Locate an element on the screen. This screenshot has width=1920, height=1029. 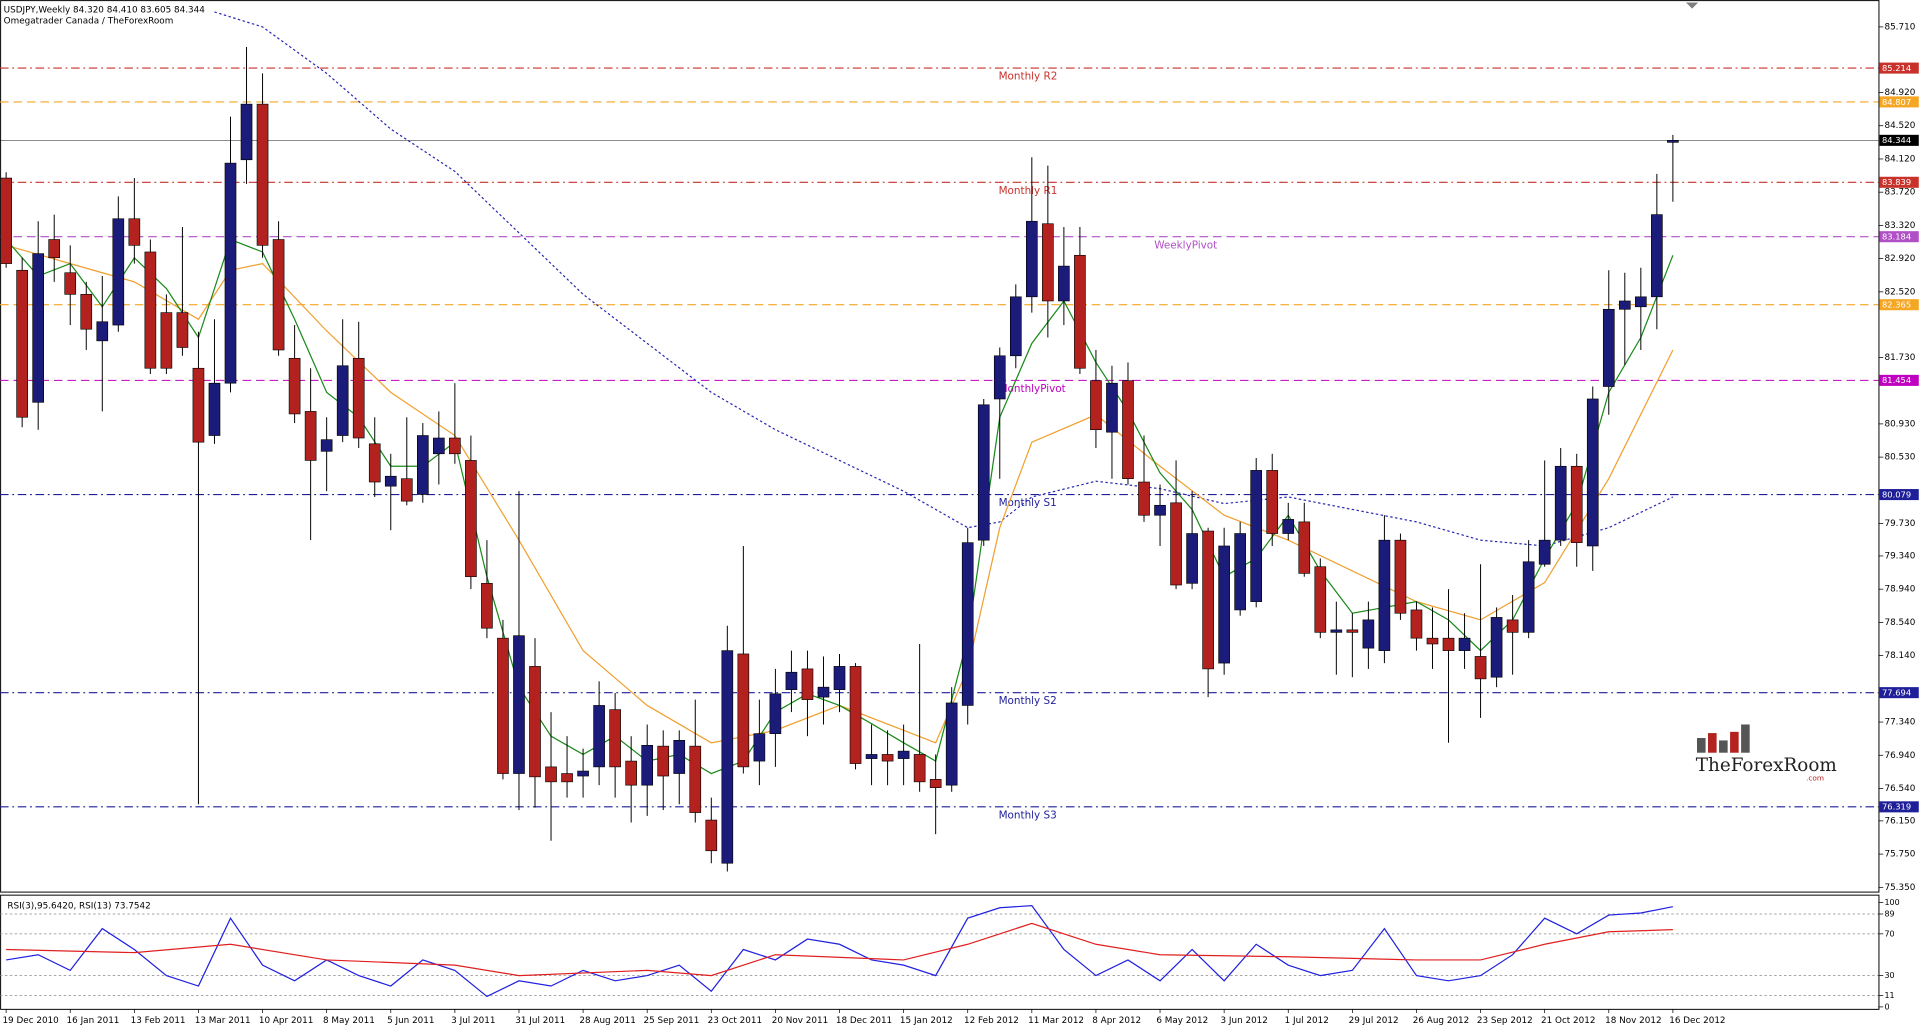
y-tick-label: 11 is located at coordinates (1889, 995).